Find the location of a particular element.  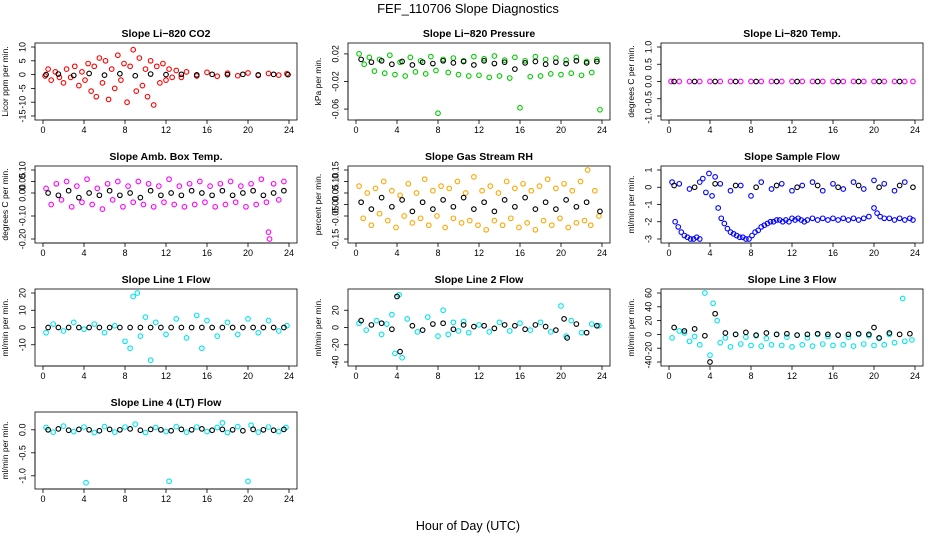

y-axis-label: kPa per min. is located at coordinates (318, 82).